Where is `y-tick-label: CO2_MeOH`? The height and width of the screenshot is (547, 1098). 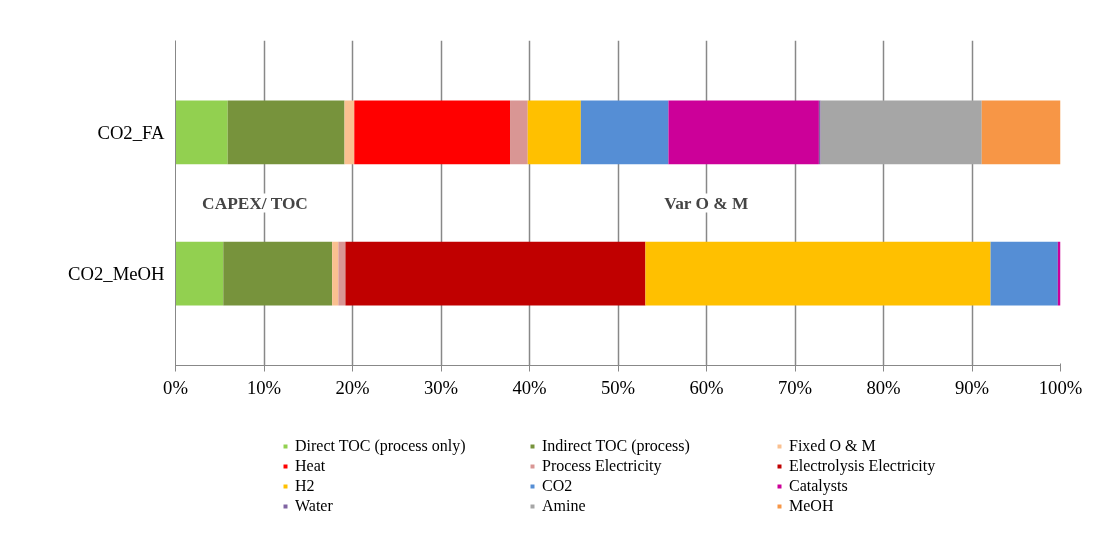 y-tick-label: CO2_MeOH is located at coordinates (116, 274).